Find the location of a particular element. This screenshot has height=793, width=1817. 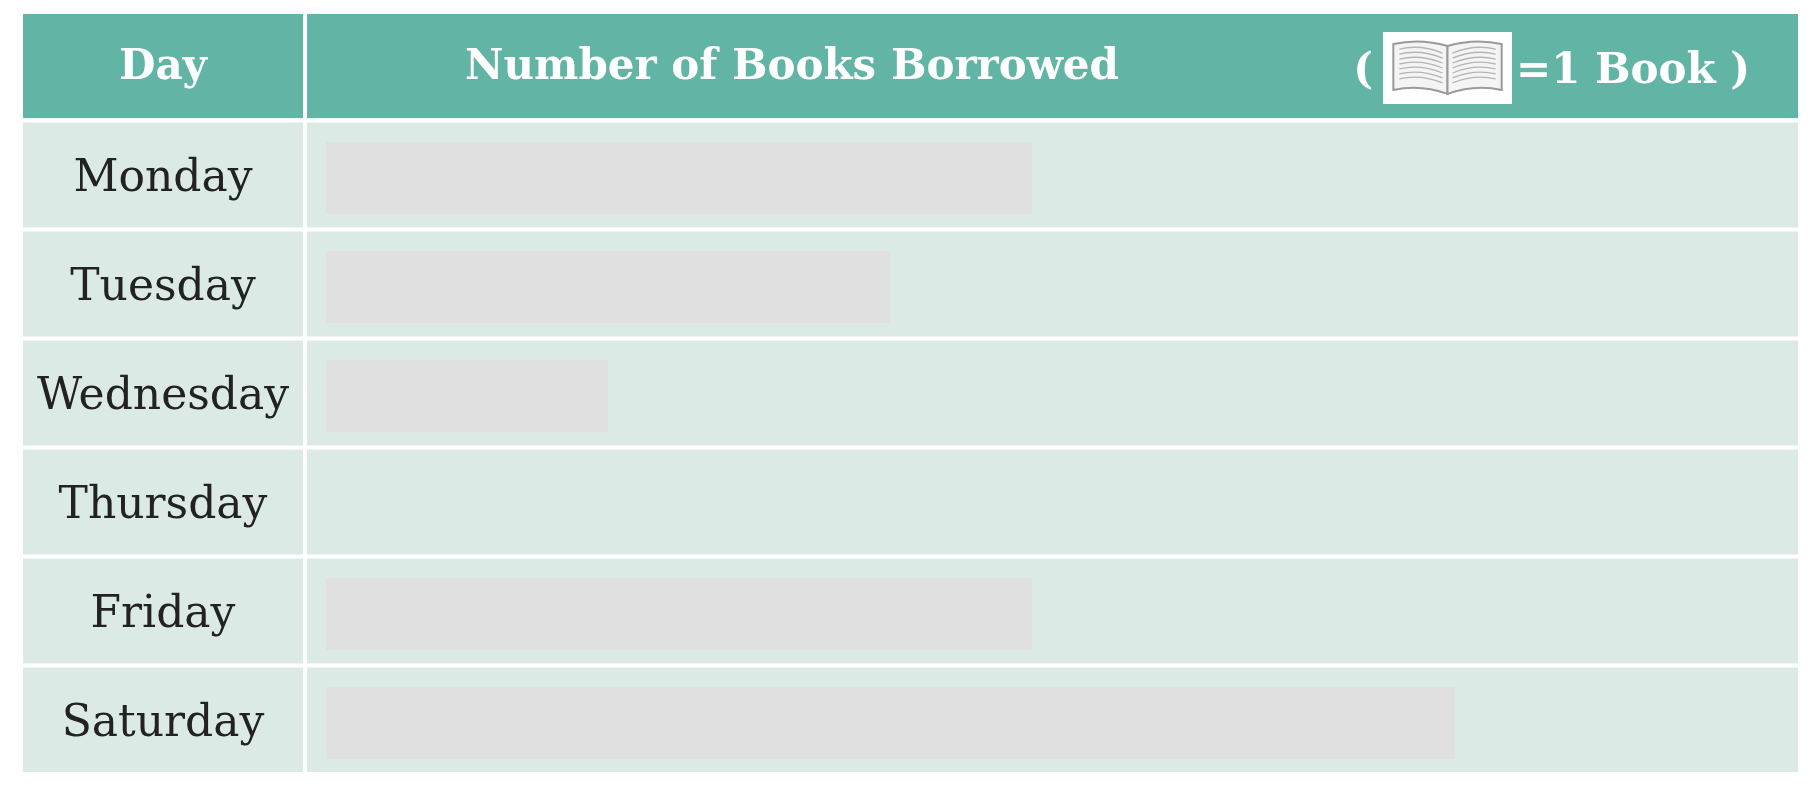

y-tick-label: Monday is located at coordinates (163, 175).